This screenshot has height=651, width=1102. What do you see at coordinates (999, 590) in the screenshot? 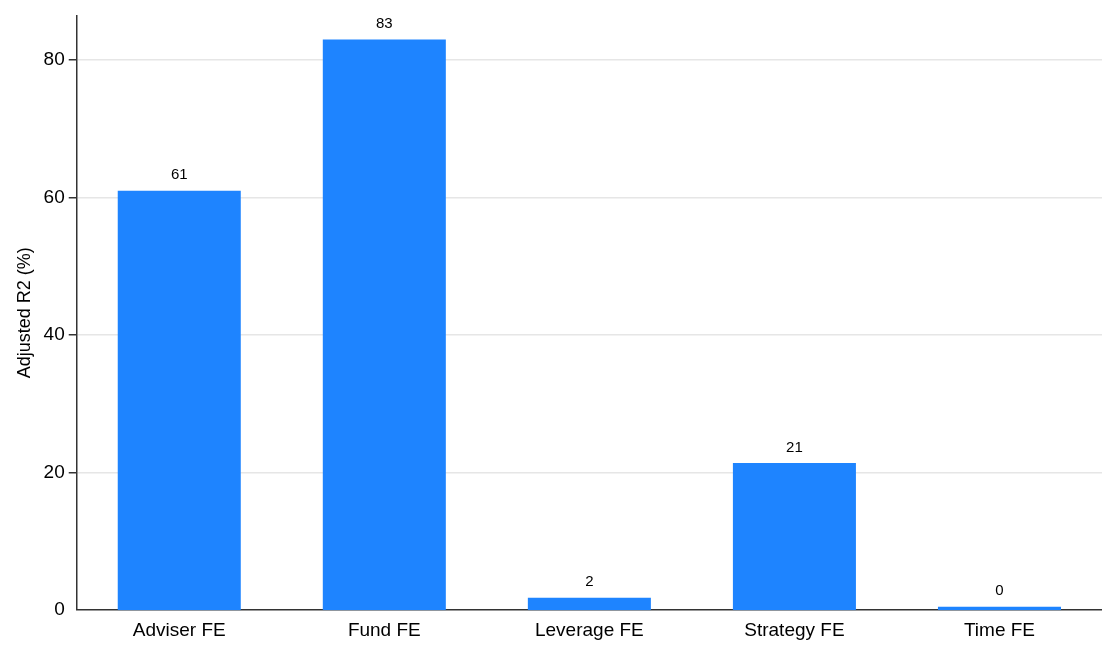
I see `data-label: 0` at bounding box center [999, 590].